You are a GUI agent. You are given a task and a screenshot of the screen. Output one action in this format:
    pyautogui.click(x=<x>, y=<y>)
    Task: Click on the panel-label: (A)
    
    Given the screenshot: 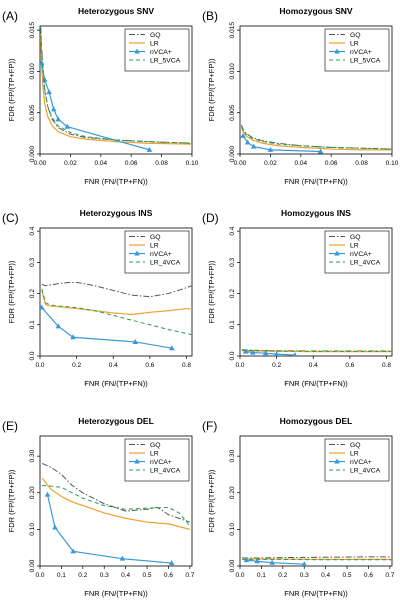 What is the action you would take?
    pyautogui.click(x=10, y=16)
    